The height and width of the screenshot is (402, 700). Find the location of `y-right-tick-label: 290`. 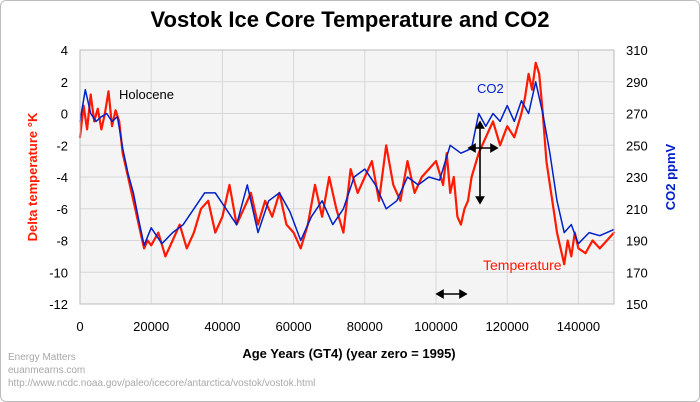

y-right-tick-label: 290 is located at coordinates (637, 82).